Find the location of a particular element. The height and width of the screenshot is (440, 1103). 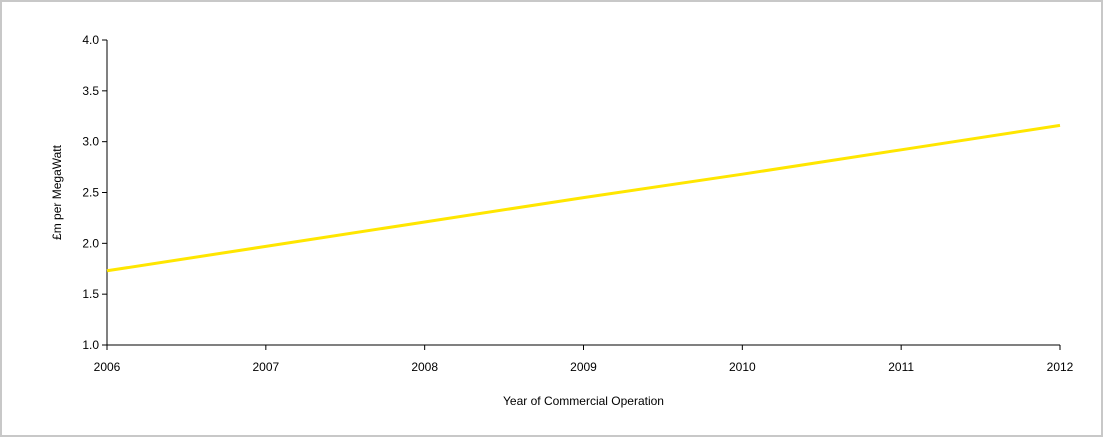

y-axis-title: £m per MegaWatt is located at coordinates (57, 192).